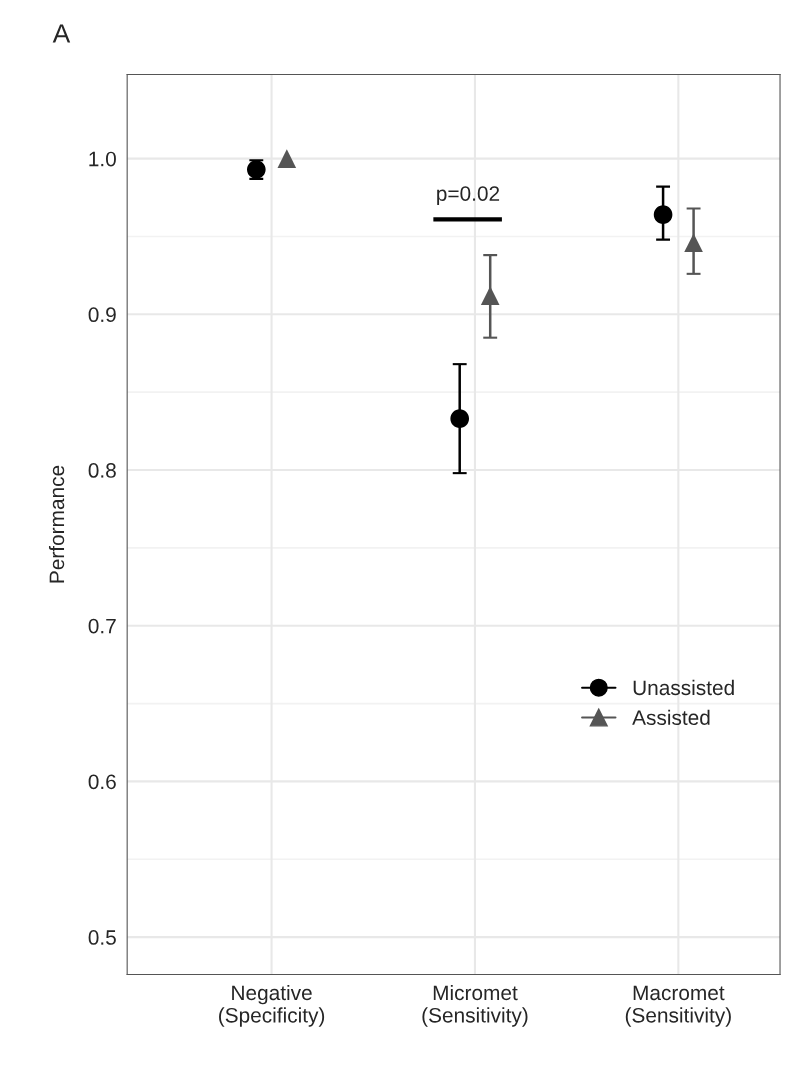  Describe the element at coordinates (475, 1005) in the screenshot. I see `x-tick-label: Micromet (Sensitivity)` at that location.